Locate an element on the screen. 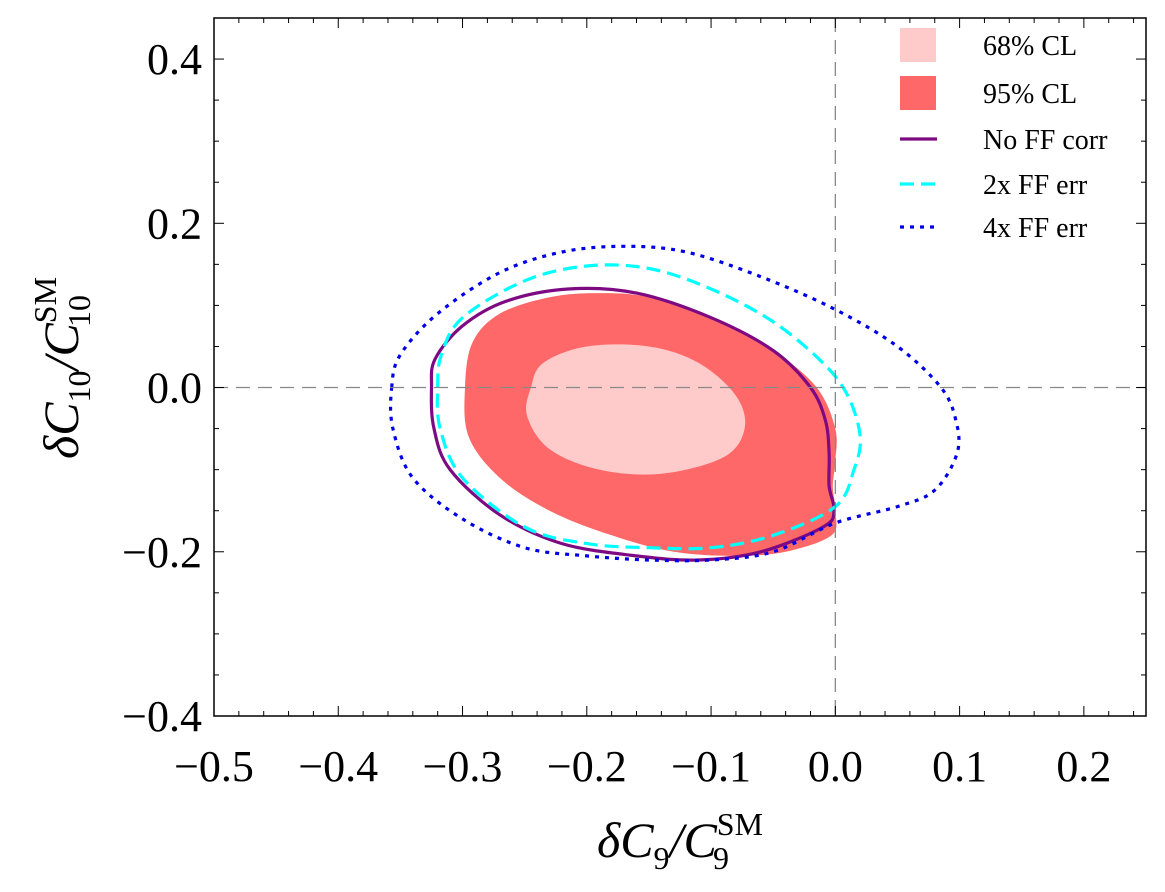 This screenshot has width=1165, height=892. legend: 68% CL 95% CL No FF corr 2x FF err 4x FF err is located at coordinates (1004, 136).